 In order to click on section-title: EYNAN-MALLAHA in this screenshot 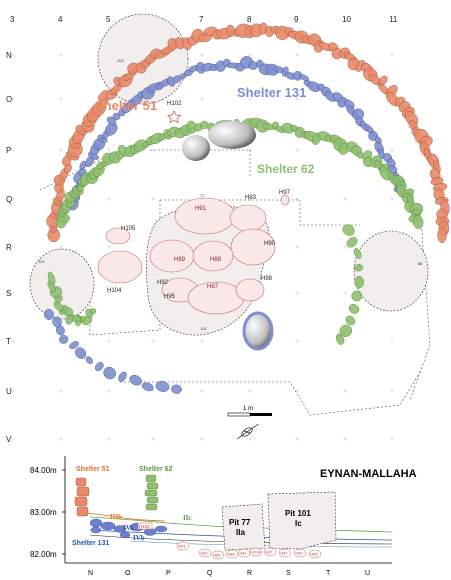, I will do `click(368, 474)`.